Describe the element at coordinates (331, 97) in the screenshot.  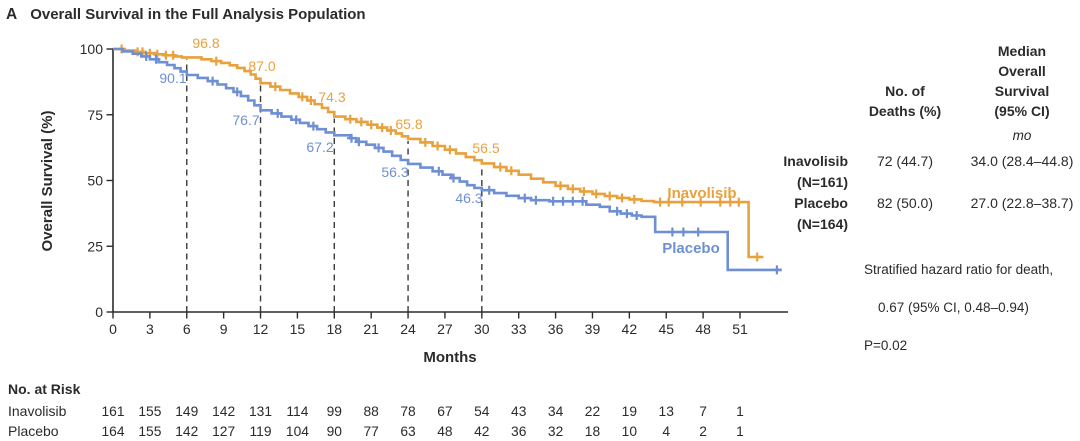
I see `inavolisib-landmark-label: 74.3` at that location.